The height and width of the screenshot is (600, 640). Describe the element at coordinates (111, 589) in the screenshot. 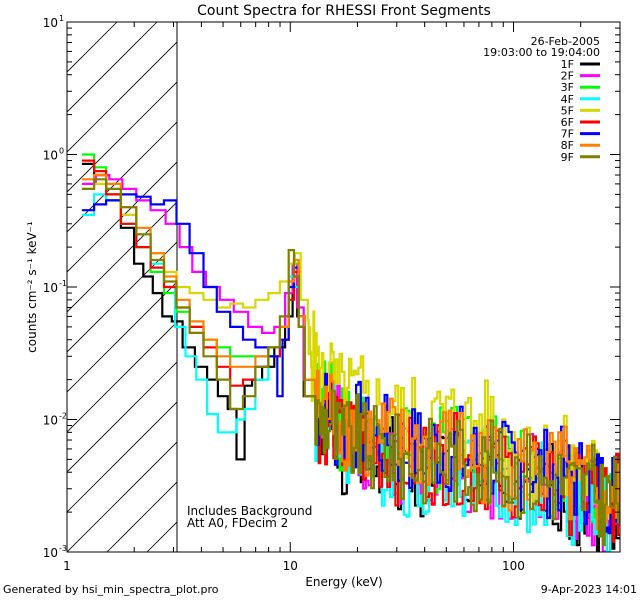

I see `footer-generated-by: Generated by hsi_min_spectra_plot.pro` at that location.